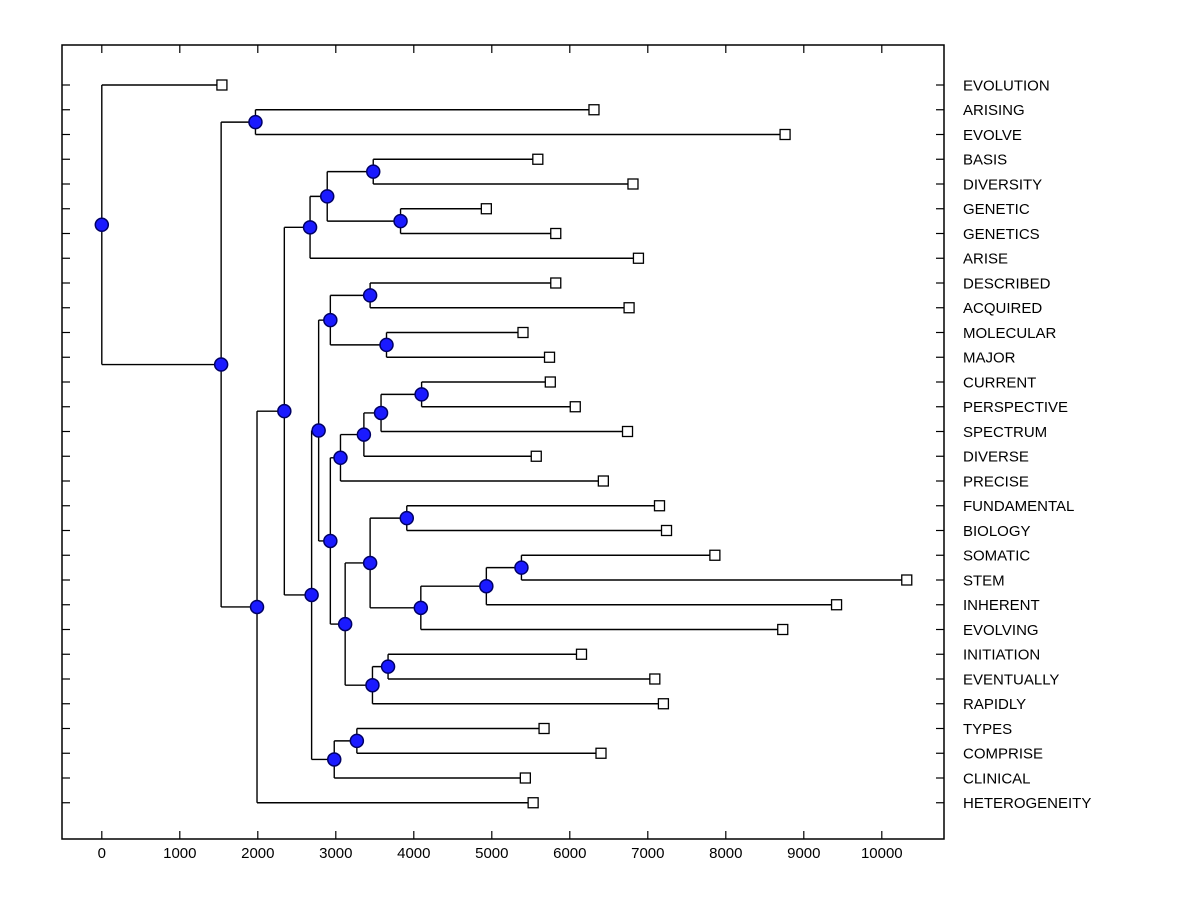 The height and width of the screenshot is (900, 1200). I want to click on leaf-label: RAPIDLY, so click(994, 704).